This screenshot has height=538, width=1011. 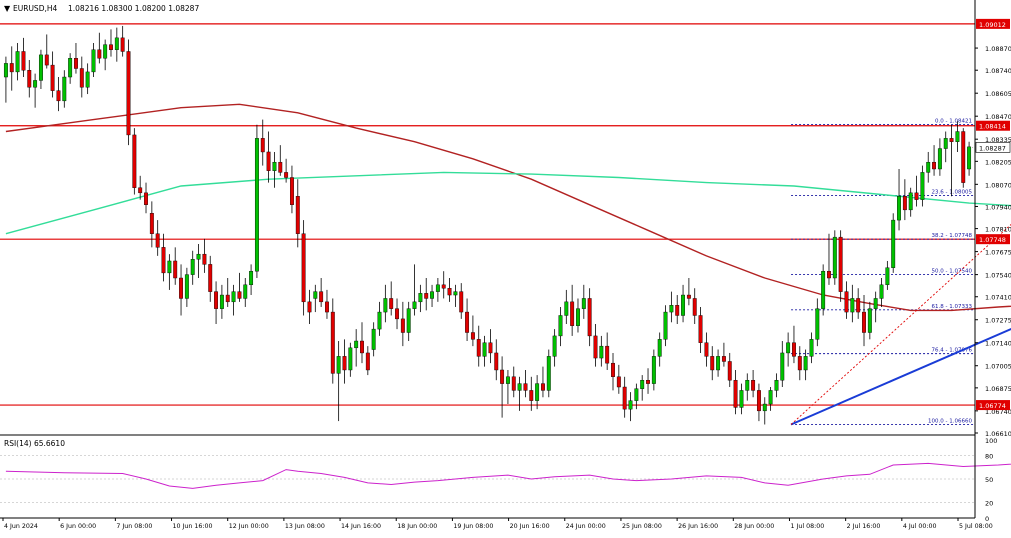 What do you see at coordinates (952, 192) in the screenshot?
I see `fib-level-label: 23.6 - 1.08005` at bounding box center [952, 192].